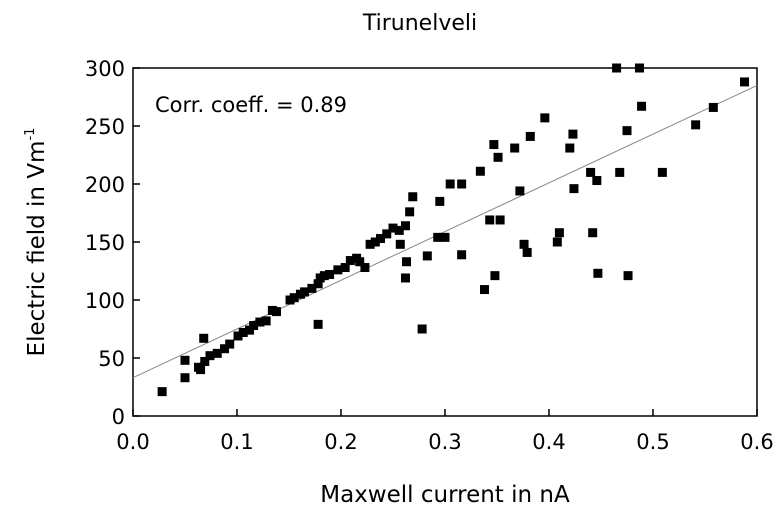  What do you see at coordinates (236, 442) in the screenshot?
I see `x-tick-label: 0.1` at bounding box center [236, 442].